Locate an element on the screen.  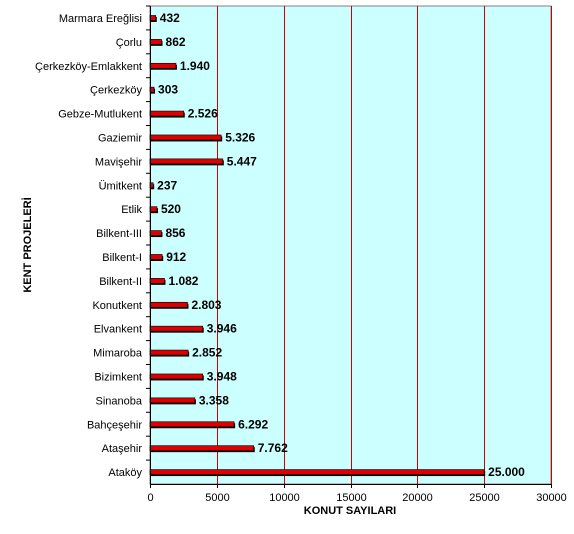
category-label: Gaziemir is located at coordinates (120, 138).